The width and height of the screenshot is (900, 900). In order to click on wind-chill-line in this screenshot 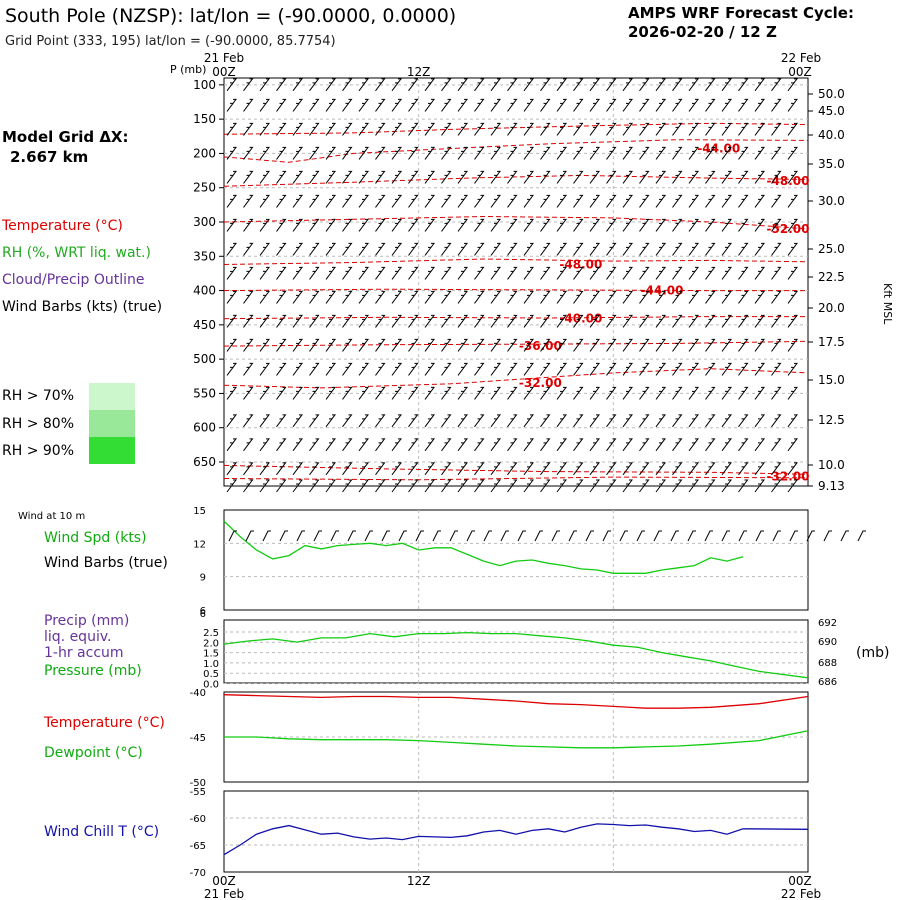, I will do `click(516, 839)`.